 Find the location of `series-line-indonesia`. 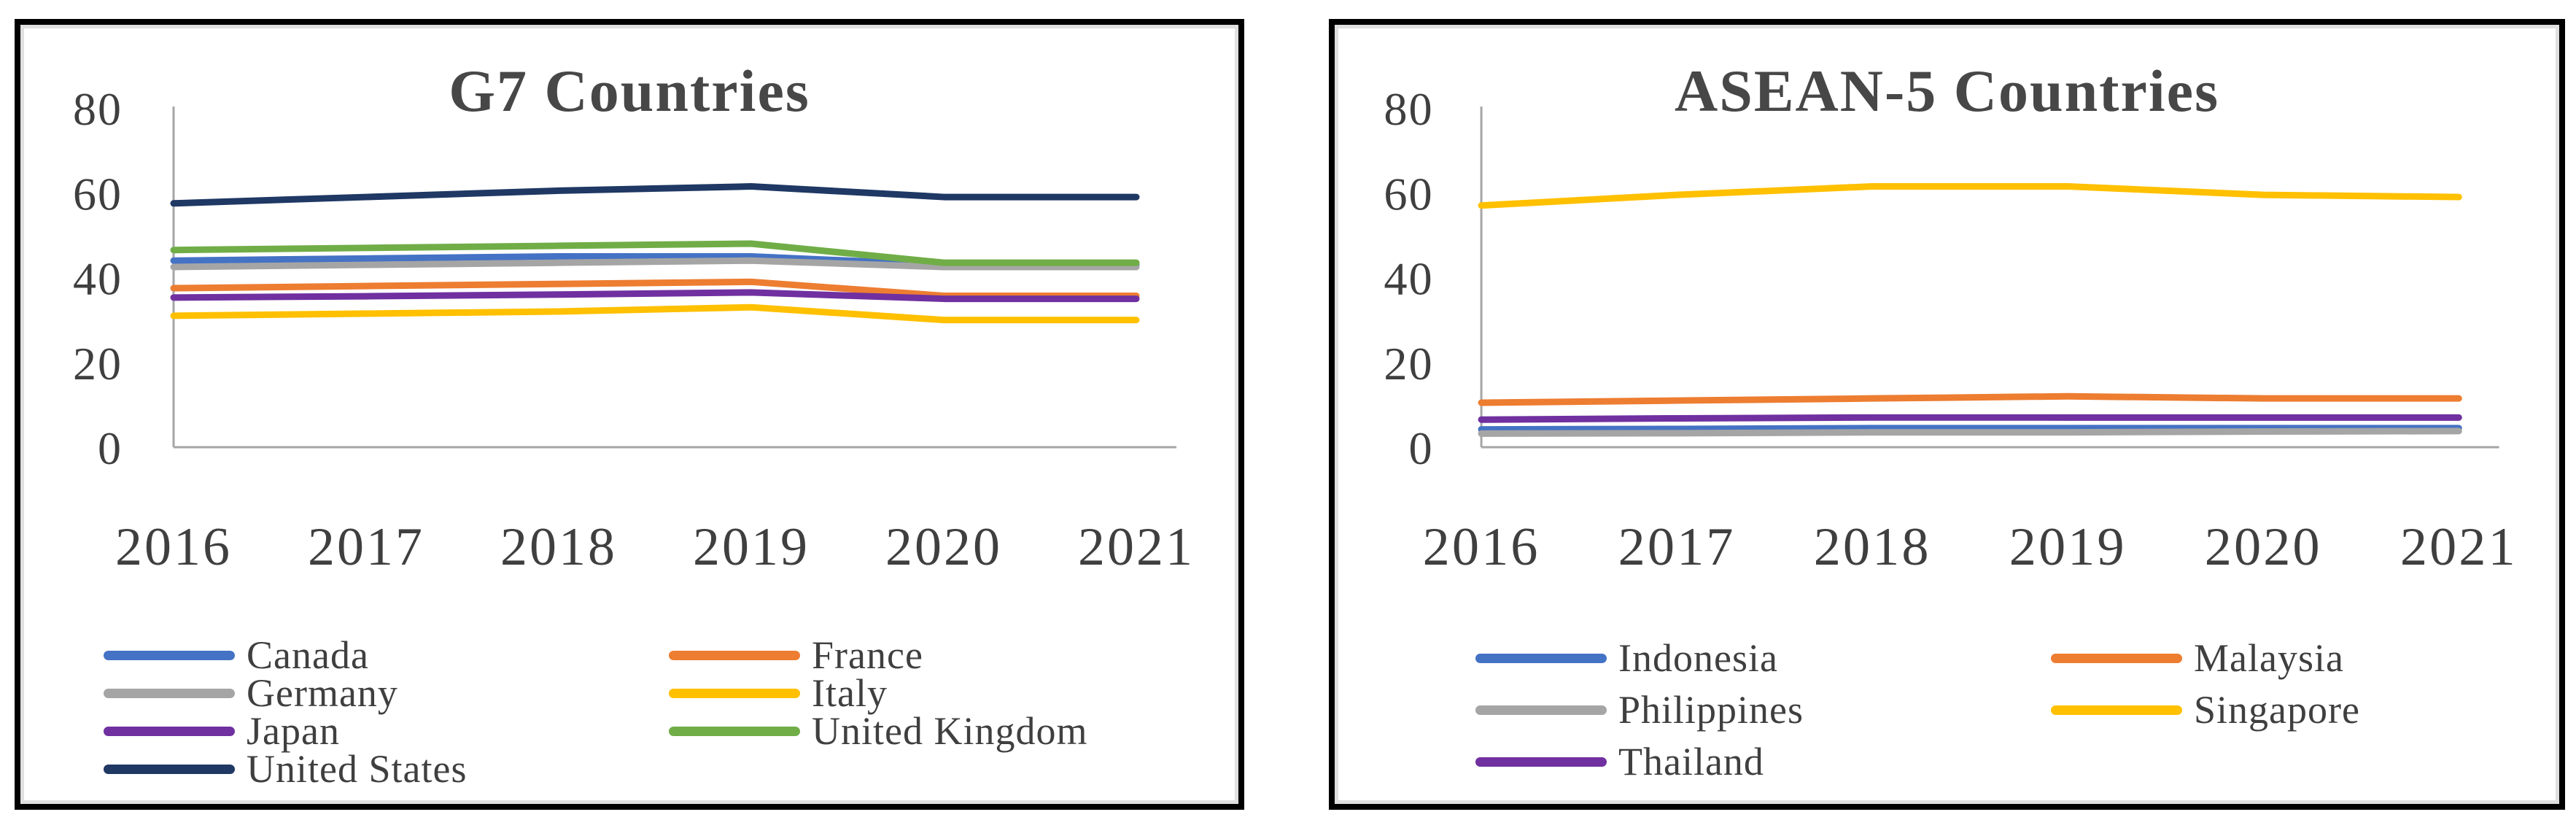

series-line-indonesia is located at coordinates (1970, 429).